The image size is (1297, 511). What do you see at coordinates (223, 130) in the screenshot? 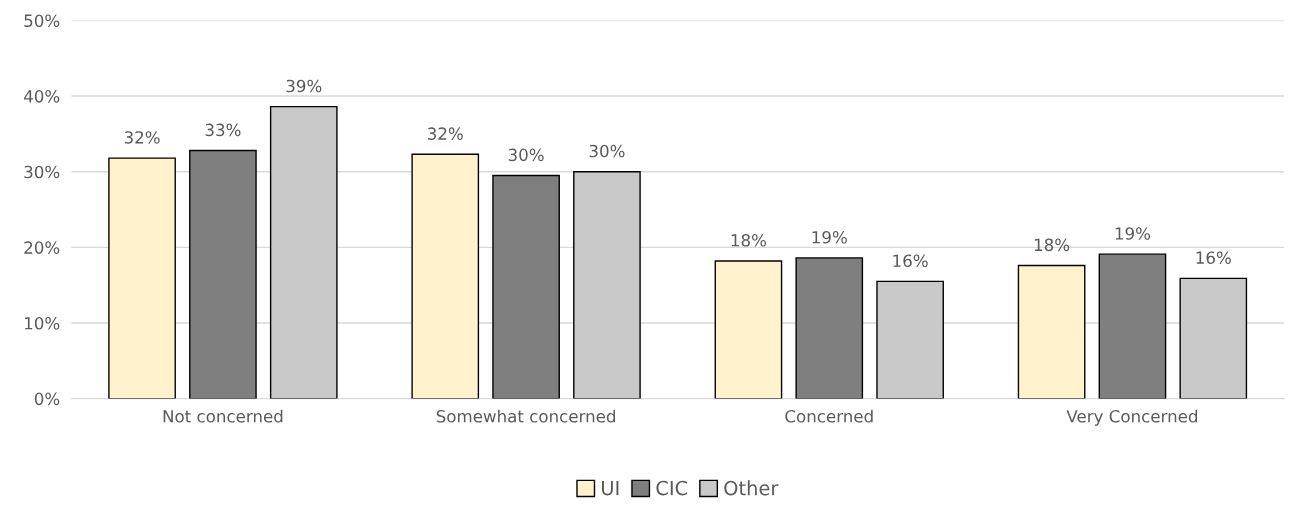
I see `data-label: 33%` at bounding box center [223, 130].